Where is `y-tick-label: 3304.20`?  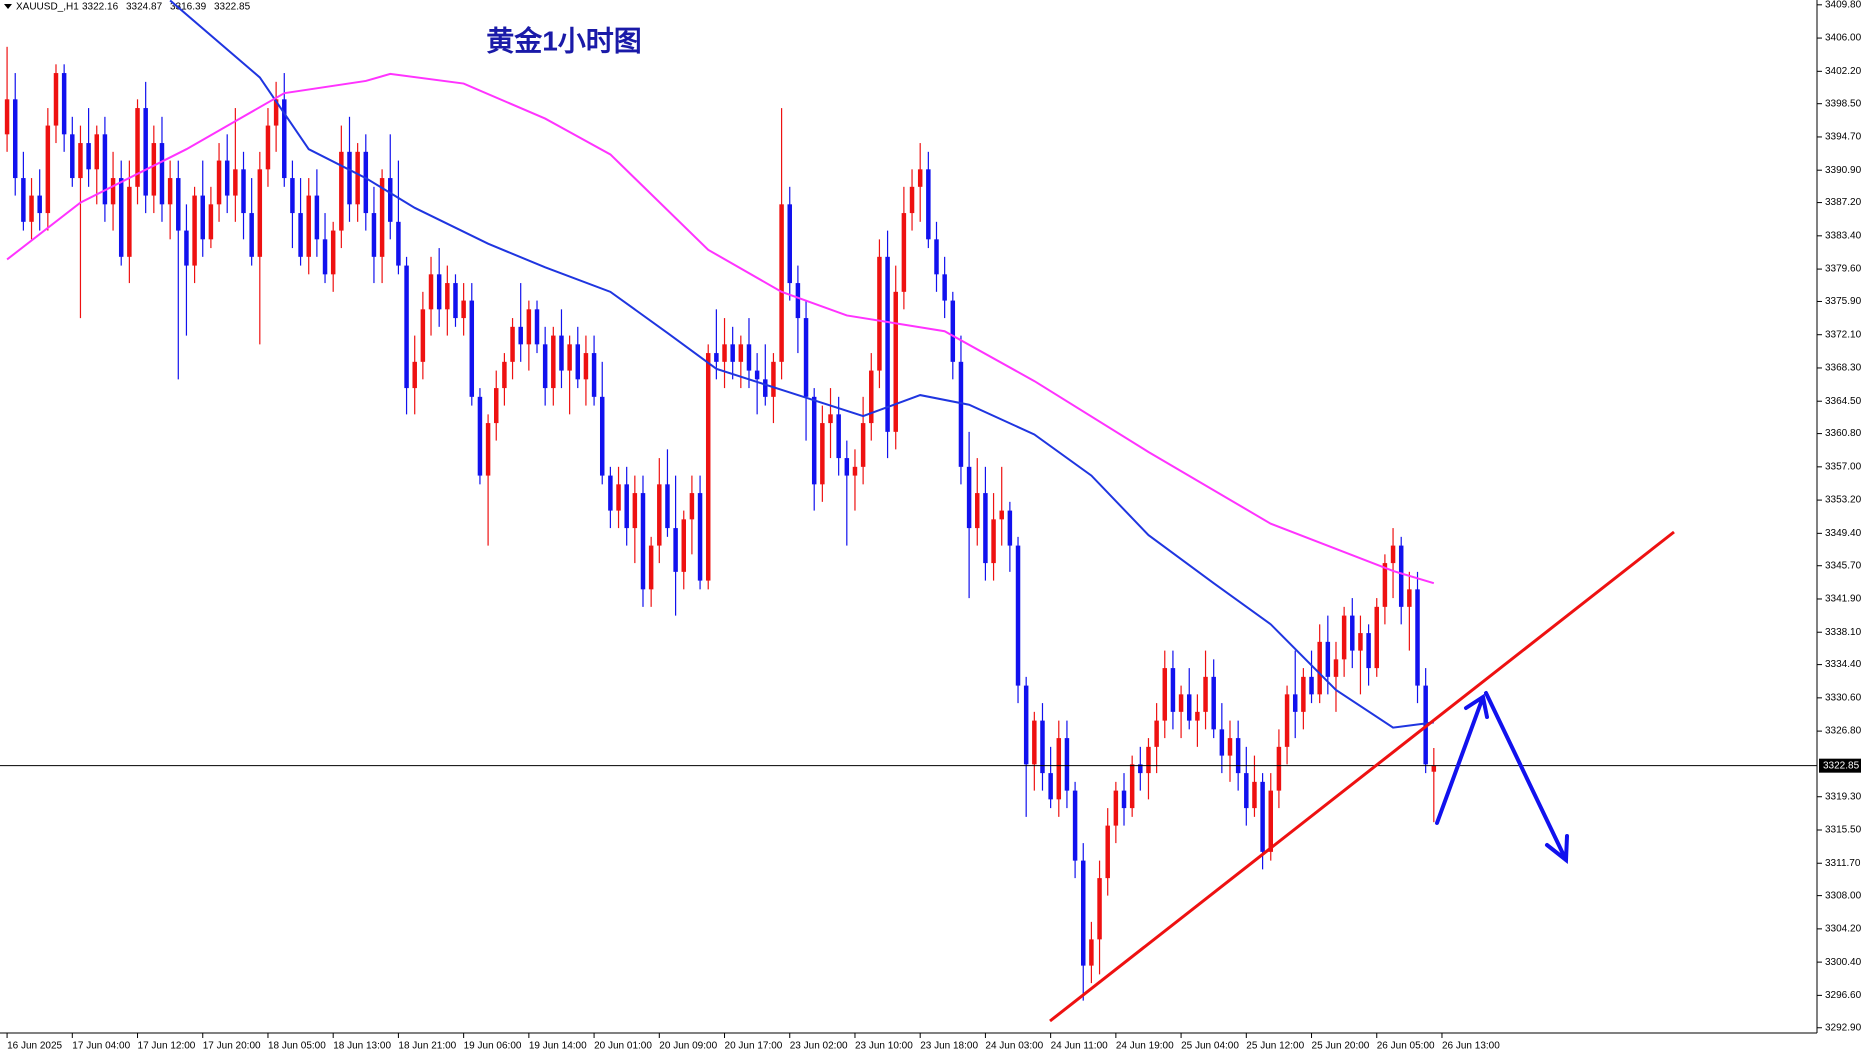
y-tick-label: 3304.20 is located at coordinates (1843, 929).